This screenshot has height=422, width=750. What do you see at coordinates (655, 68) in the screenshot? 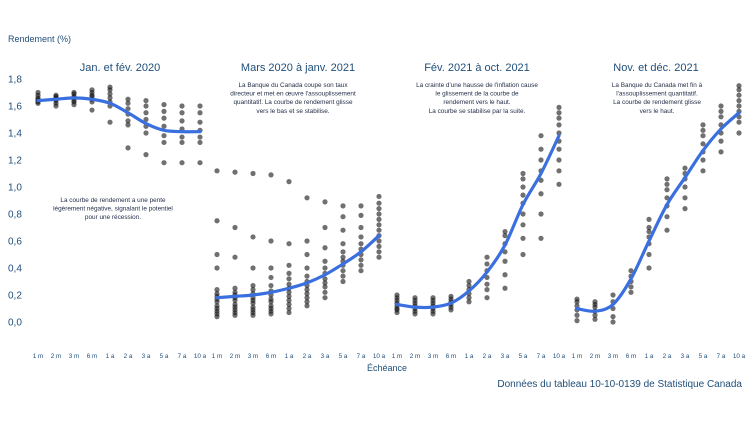
I see `panel-title: Nov. et déc. 2021` at bounding box center [655, 68].